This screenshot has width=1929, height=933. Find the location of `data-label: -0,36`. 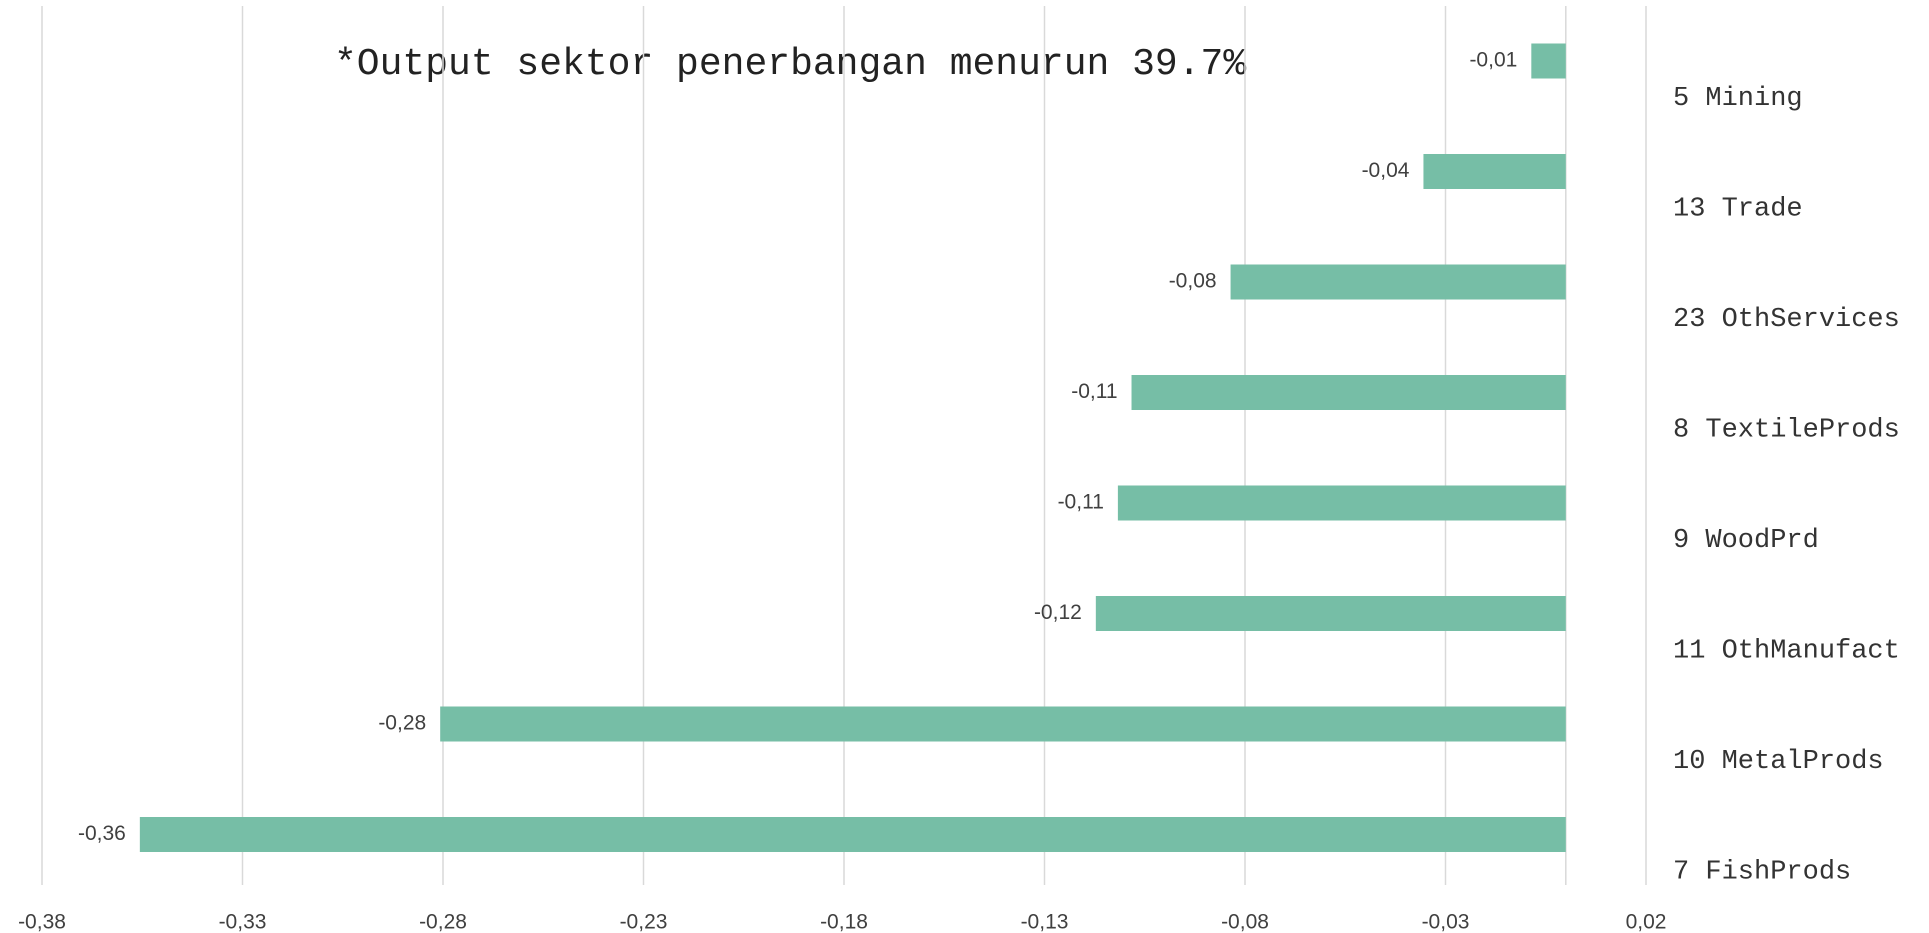

data-label: -0,36 is located at coordinates (102, 833).